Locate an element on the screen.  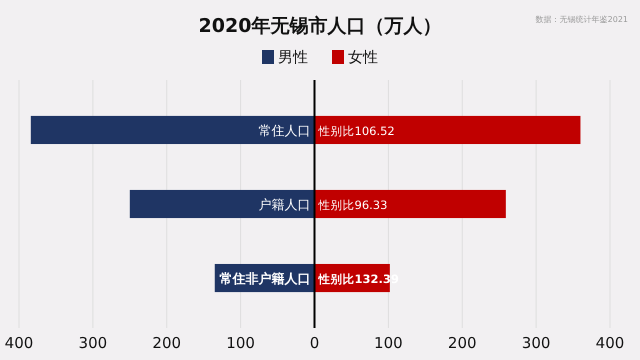
annotation: 性别比96.33 is located at coordinates (353, 205).